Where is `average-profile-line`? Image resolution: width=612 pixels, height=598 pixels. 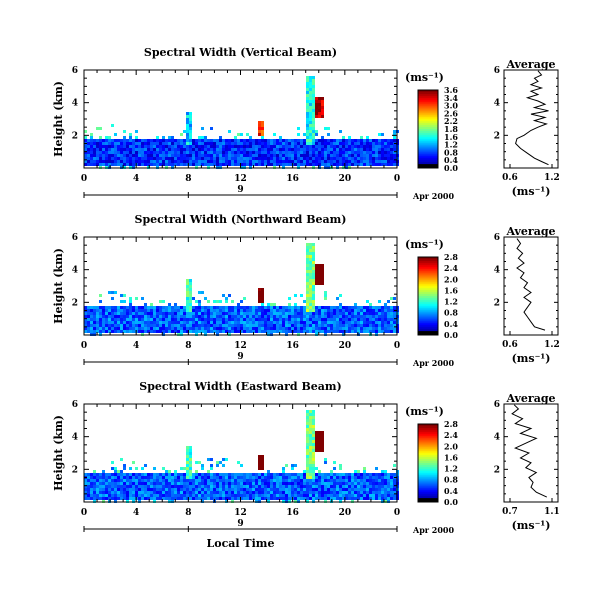 average-profile-line is located at coordinates (531, 284).